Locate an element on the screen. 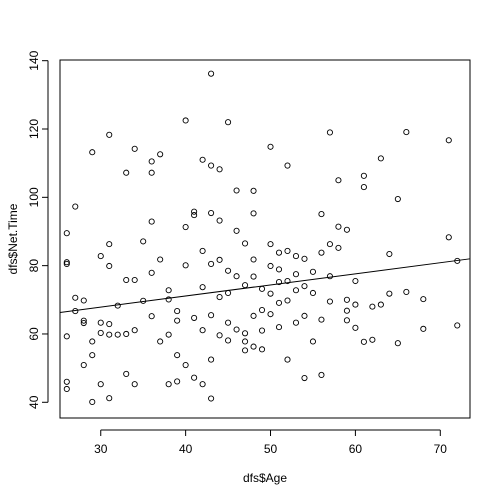  x-tick-label: 40 is located at coordinates (186, 449).